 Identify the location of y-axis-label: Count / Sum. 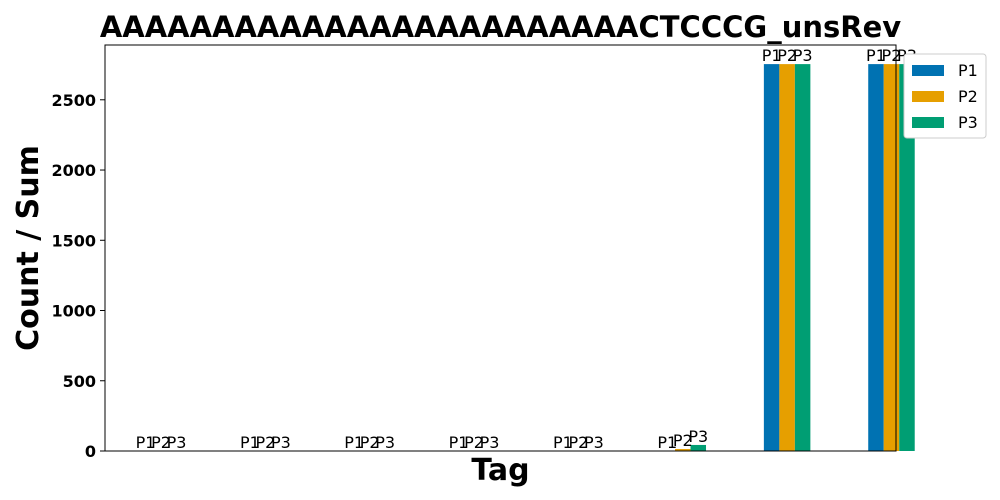
(28, 248).